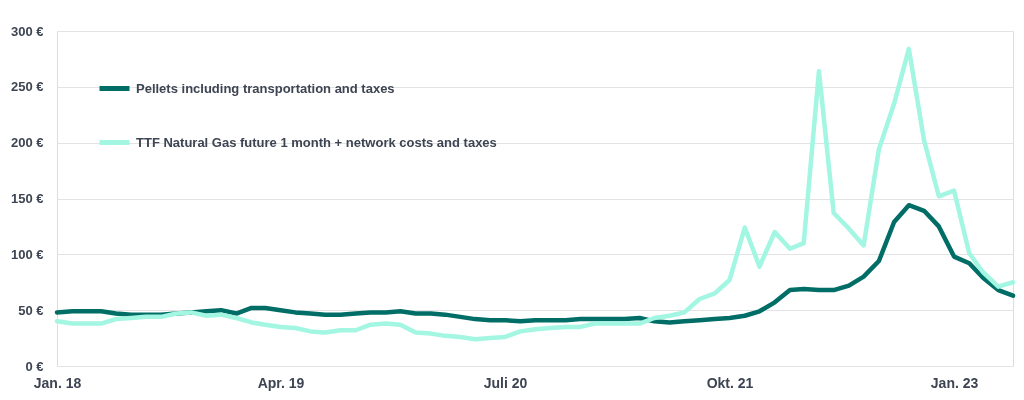  I want to click on x-tick-label: Apr. 19, so click(281, 382).